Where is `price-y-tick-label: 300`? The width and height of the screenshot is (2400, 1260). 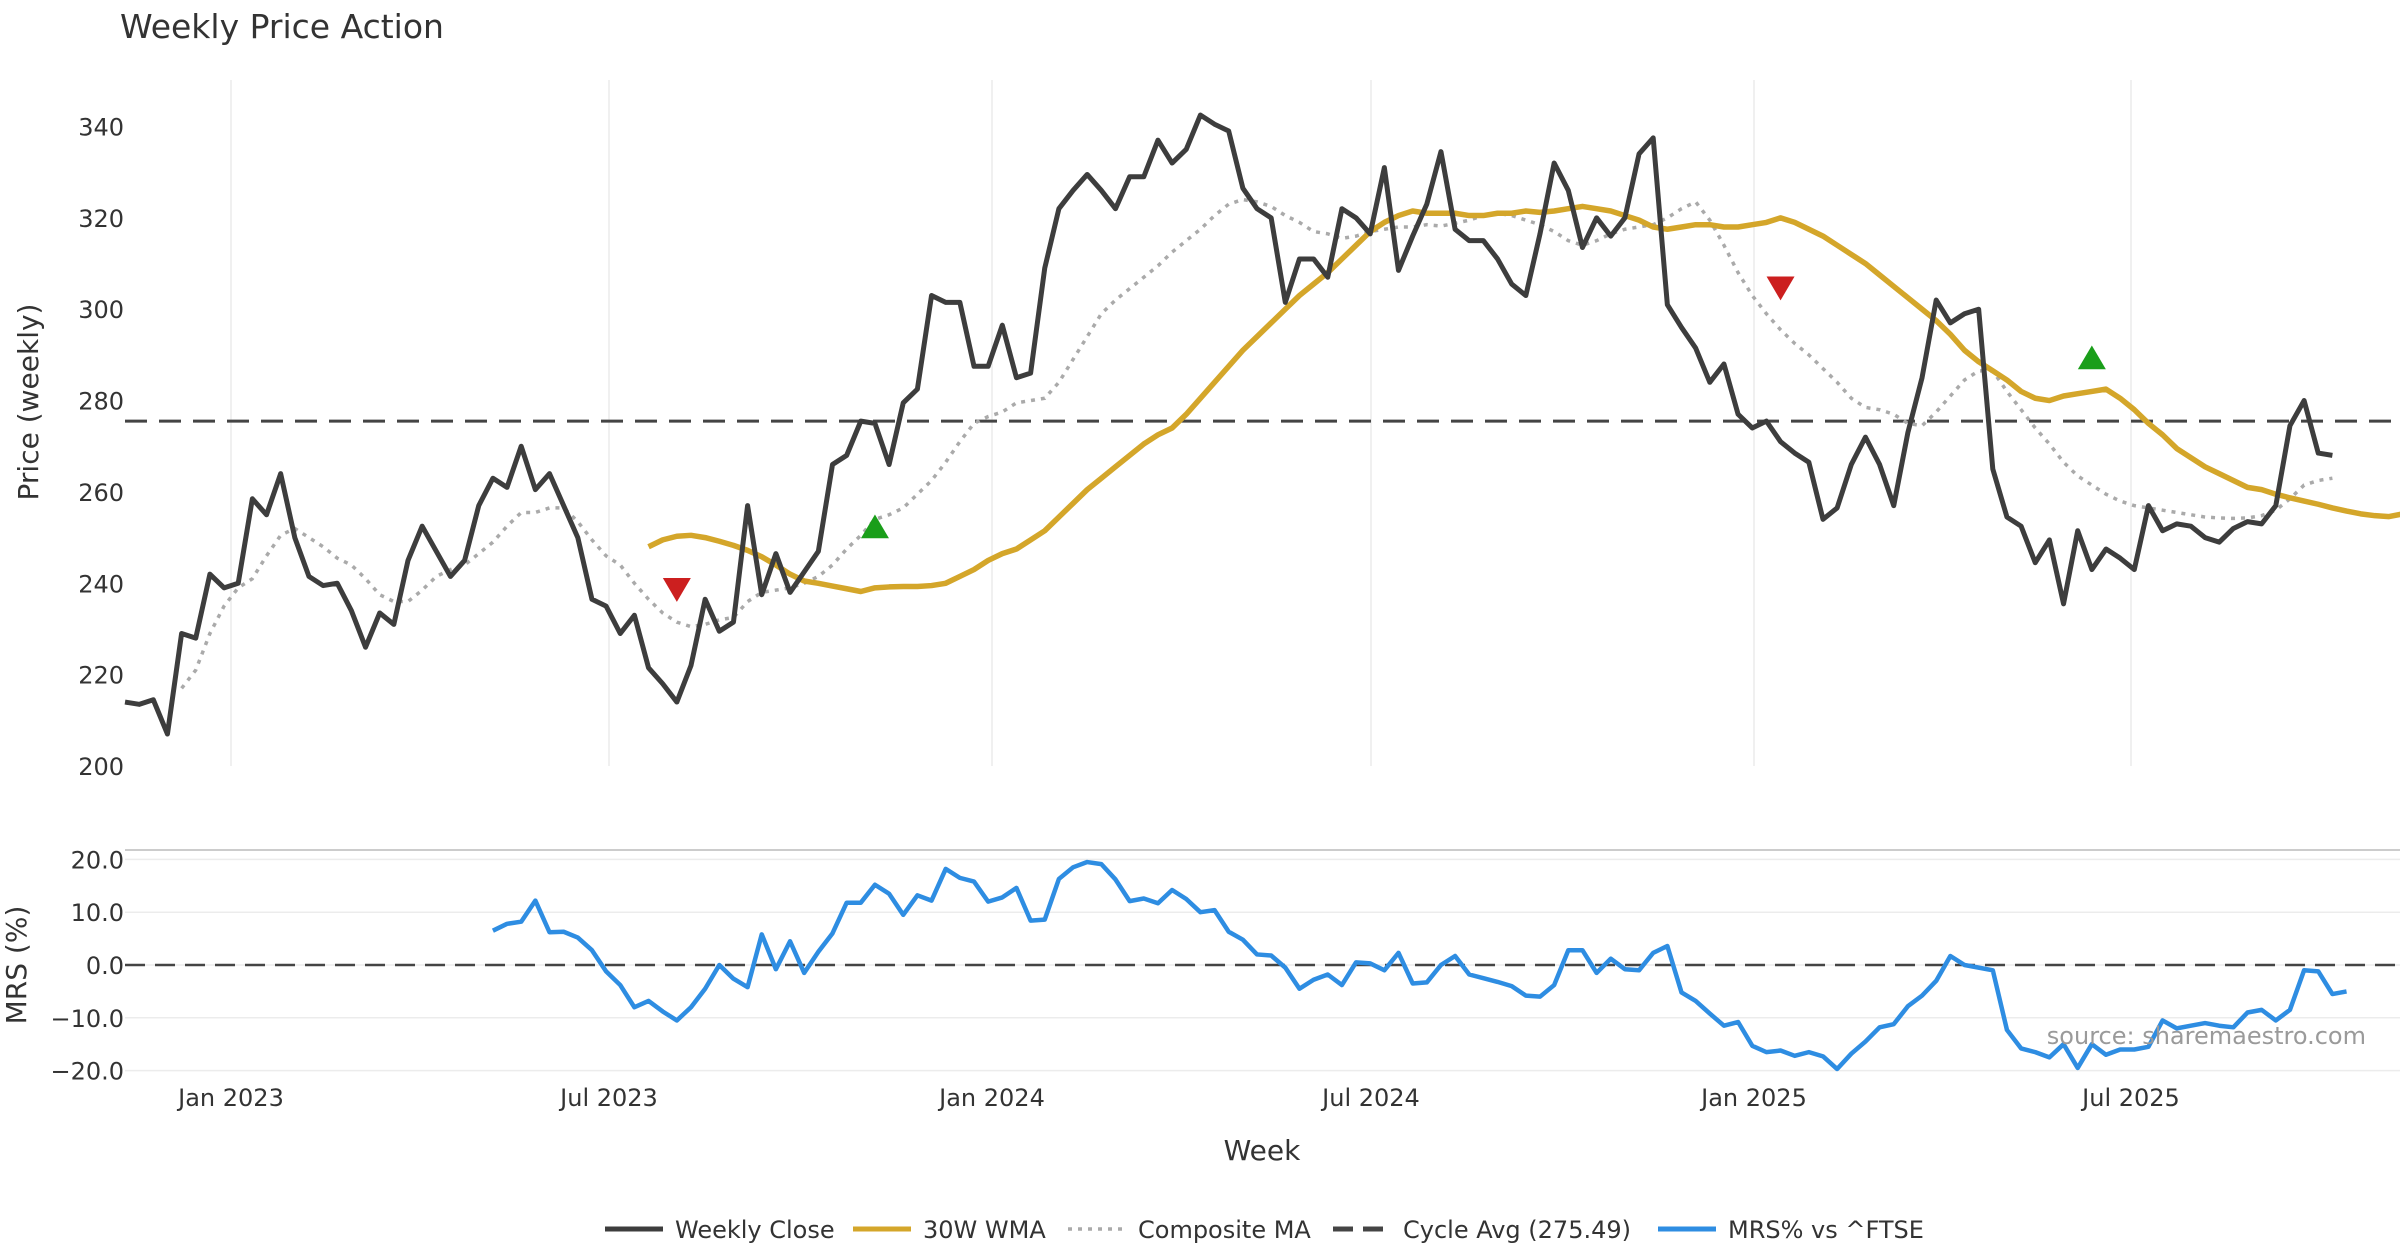
price-y-tick-label: 300 is located at coordinates (101, 310).